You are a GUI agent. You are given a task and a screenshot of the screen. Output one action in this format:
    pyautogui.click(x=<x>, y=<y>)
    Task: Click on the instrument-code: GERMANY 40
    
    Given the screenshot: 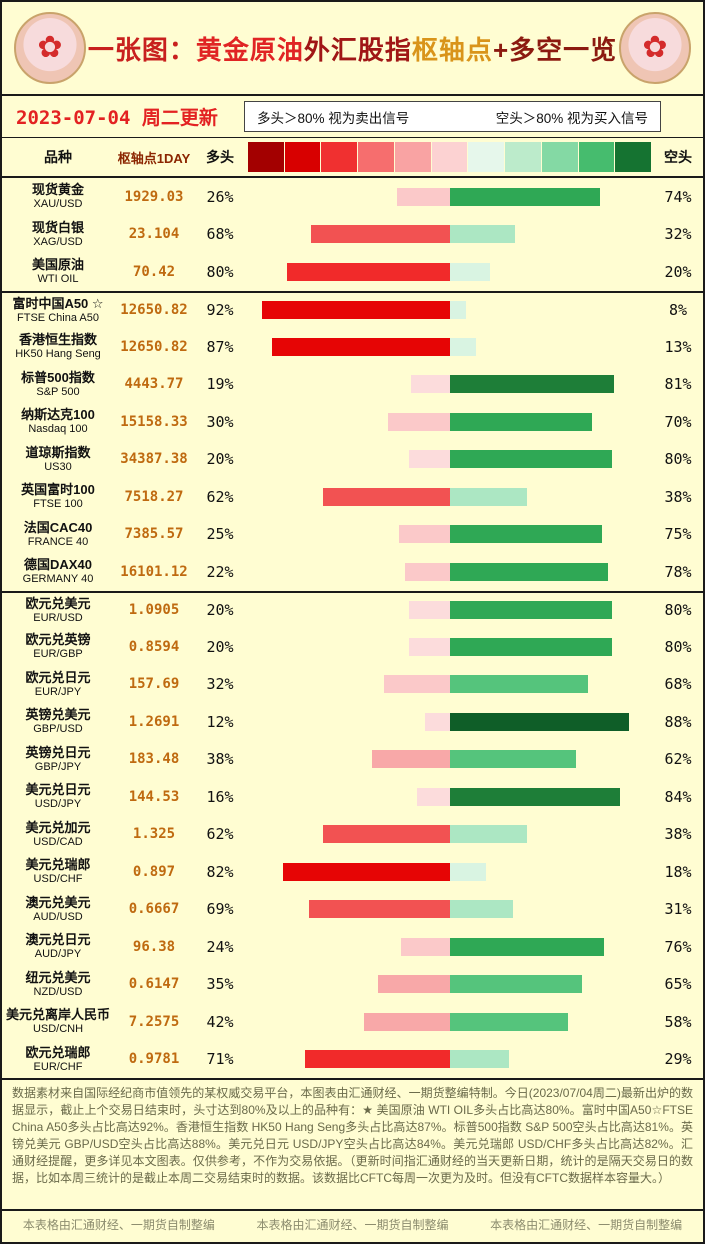 What is the action you would take?
    pyautogui.click(x=58, y=579)
    